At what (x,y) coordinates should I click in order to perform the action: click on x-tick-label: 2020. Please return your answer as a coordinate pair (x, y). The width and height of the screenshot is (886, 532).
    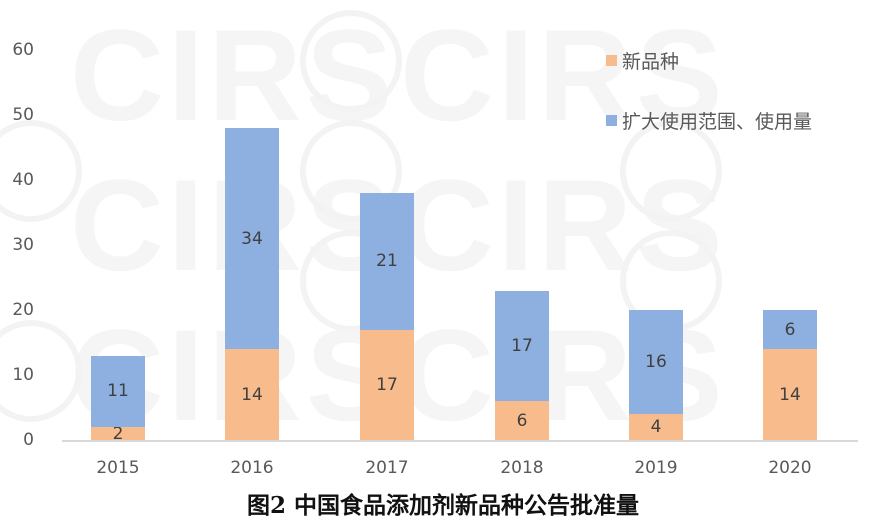
    Looking at the image, I should click on (790, 468).